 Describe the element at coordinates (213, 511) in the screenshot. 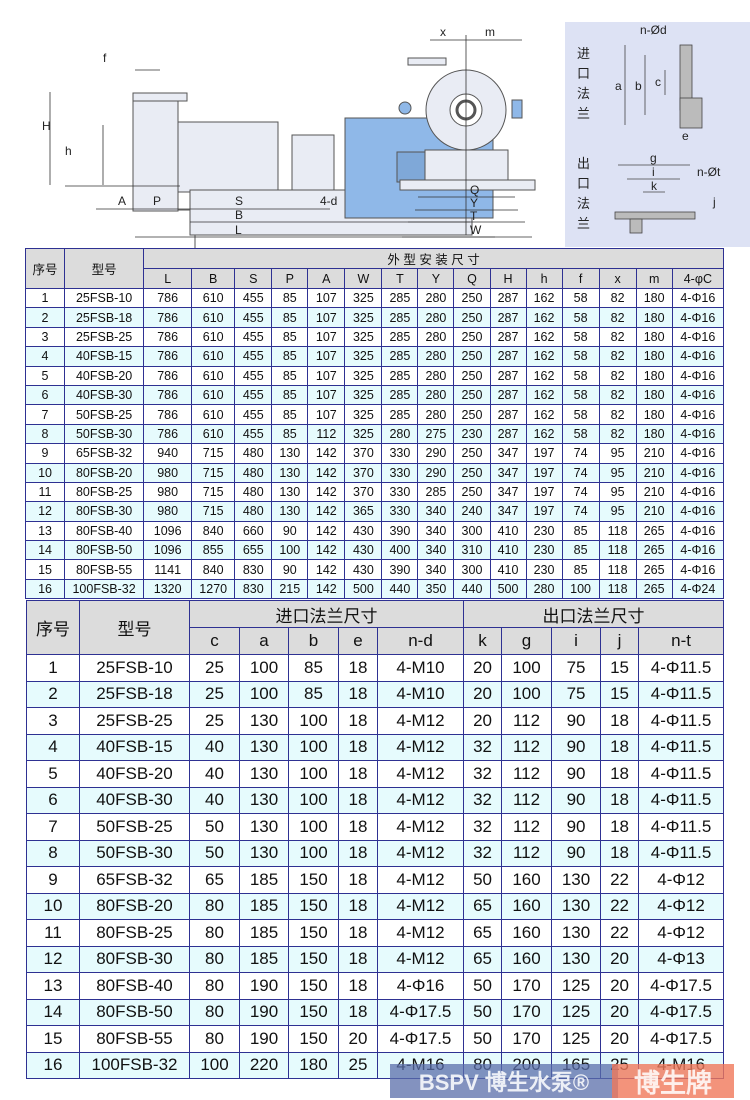

I see `table-cell: 715` at that location.